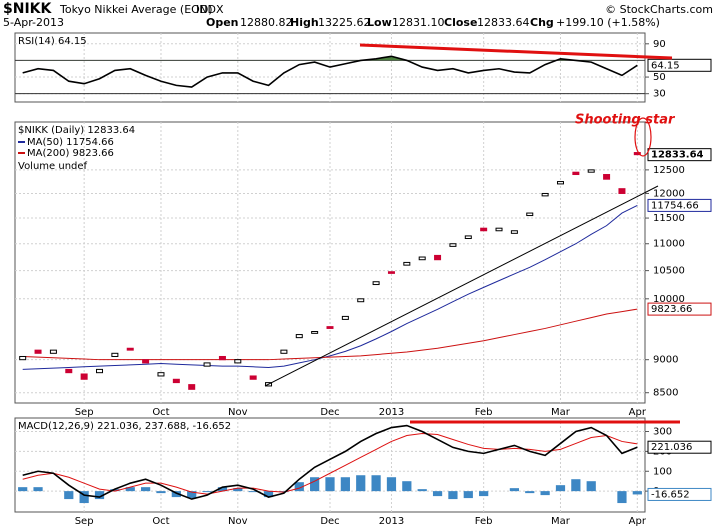 The width and height of the screenshot is (716, 532). Describe the element at coordinates (669, 193) in the screenshot. I see `y-tick-label: 12000` at that location.